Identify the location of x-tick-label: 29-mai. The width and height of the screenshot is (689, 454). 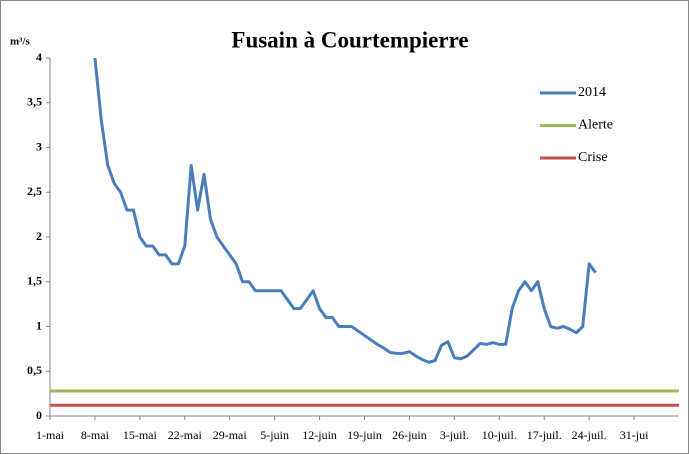
(230, 435).